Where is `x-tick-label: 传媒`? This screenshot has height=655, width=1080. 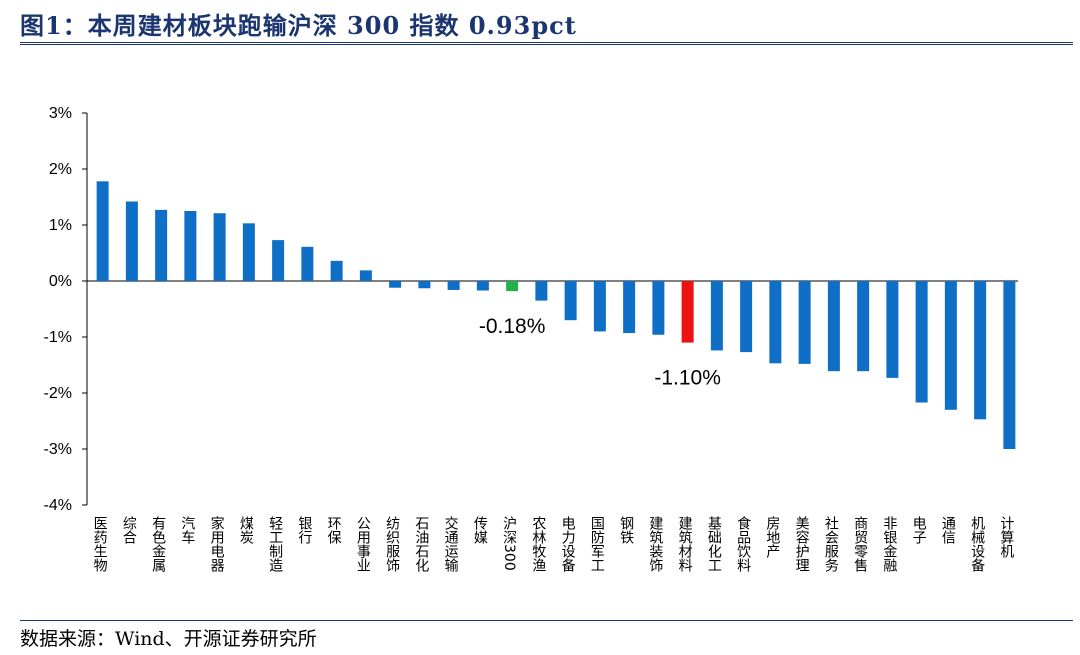 x-tick-label: 传媒 is located at coordinates (480, 530).